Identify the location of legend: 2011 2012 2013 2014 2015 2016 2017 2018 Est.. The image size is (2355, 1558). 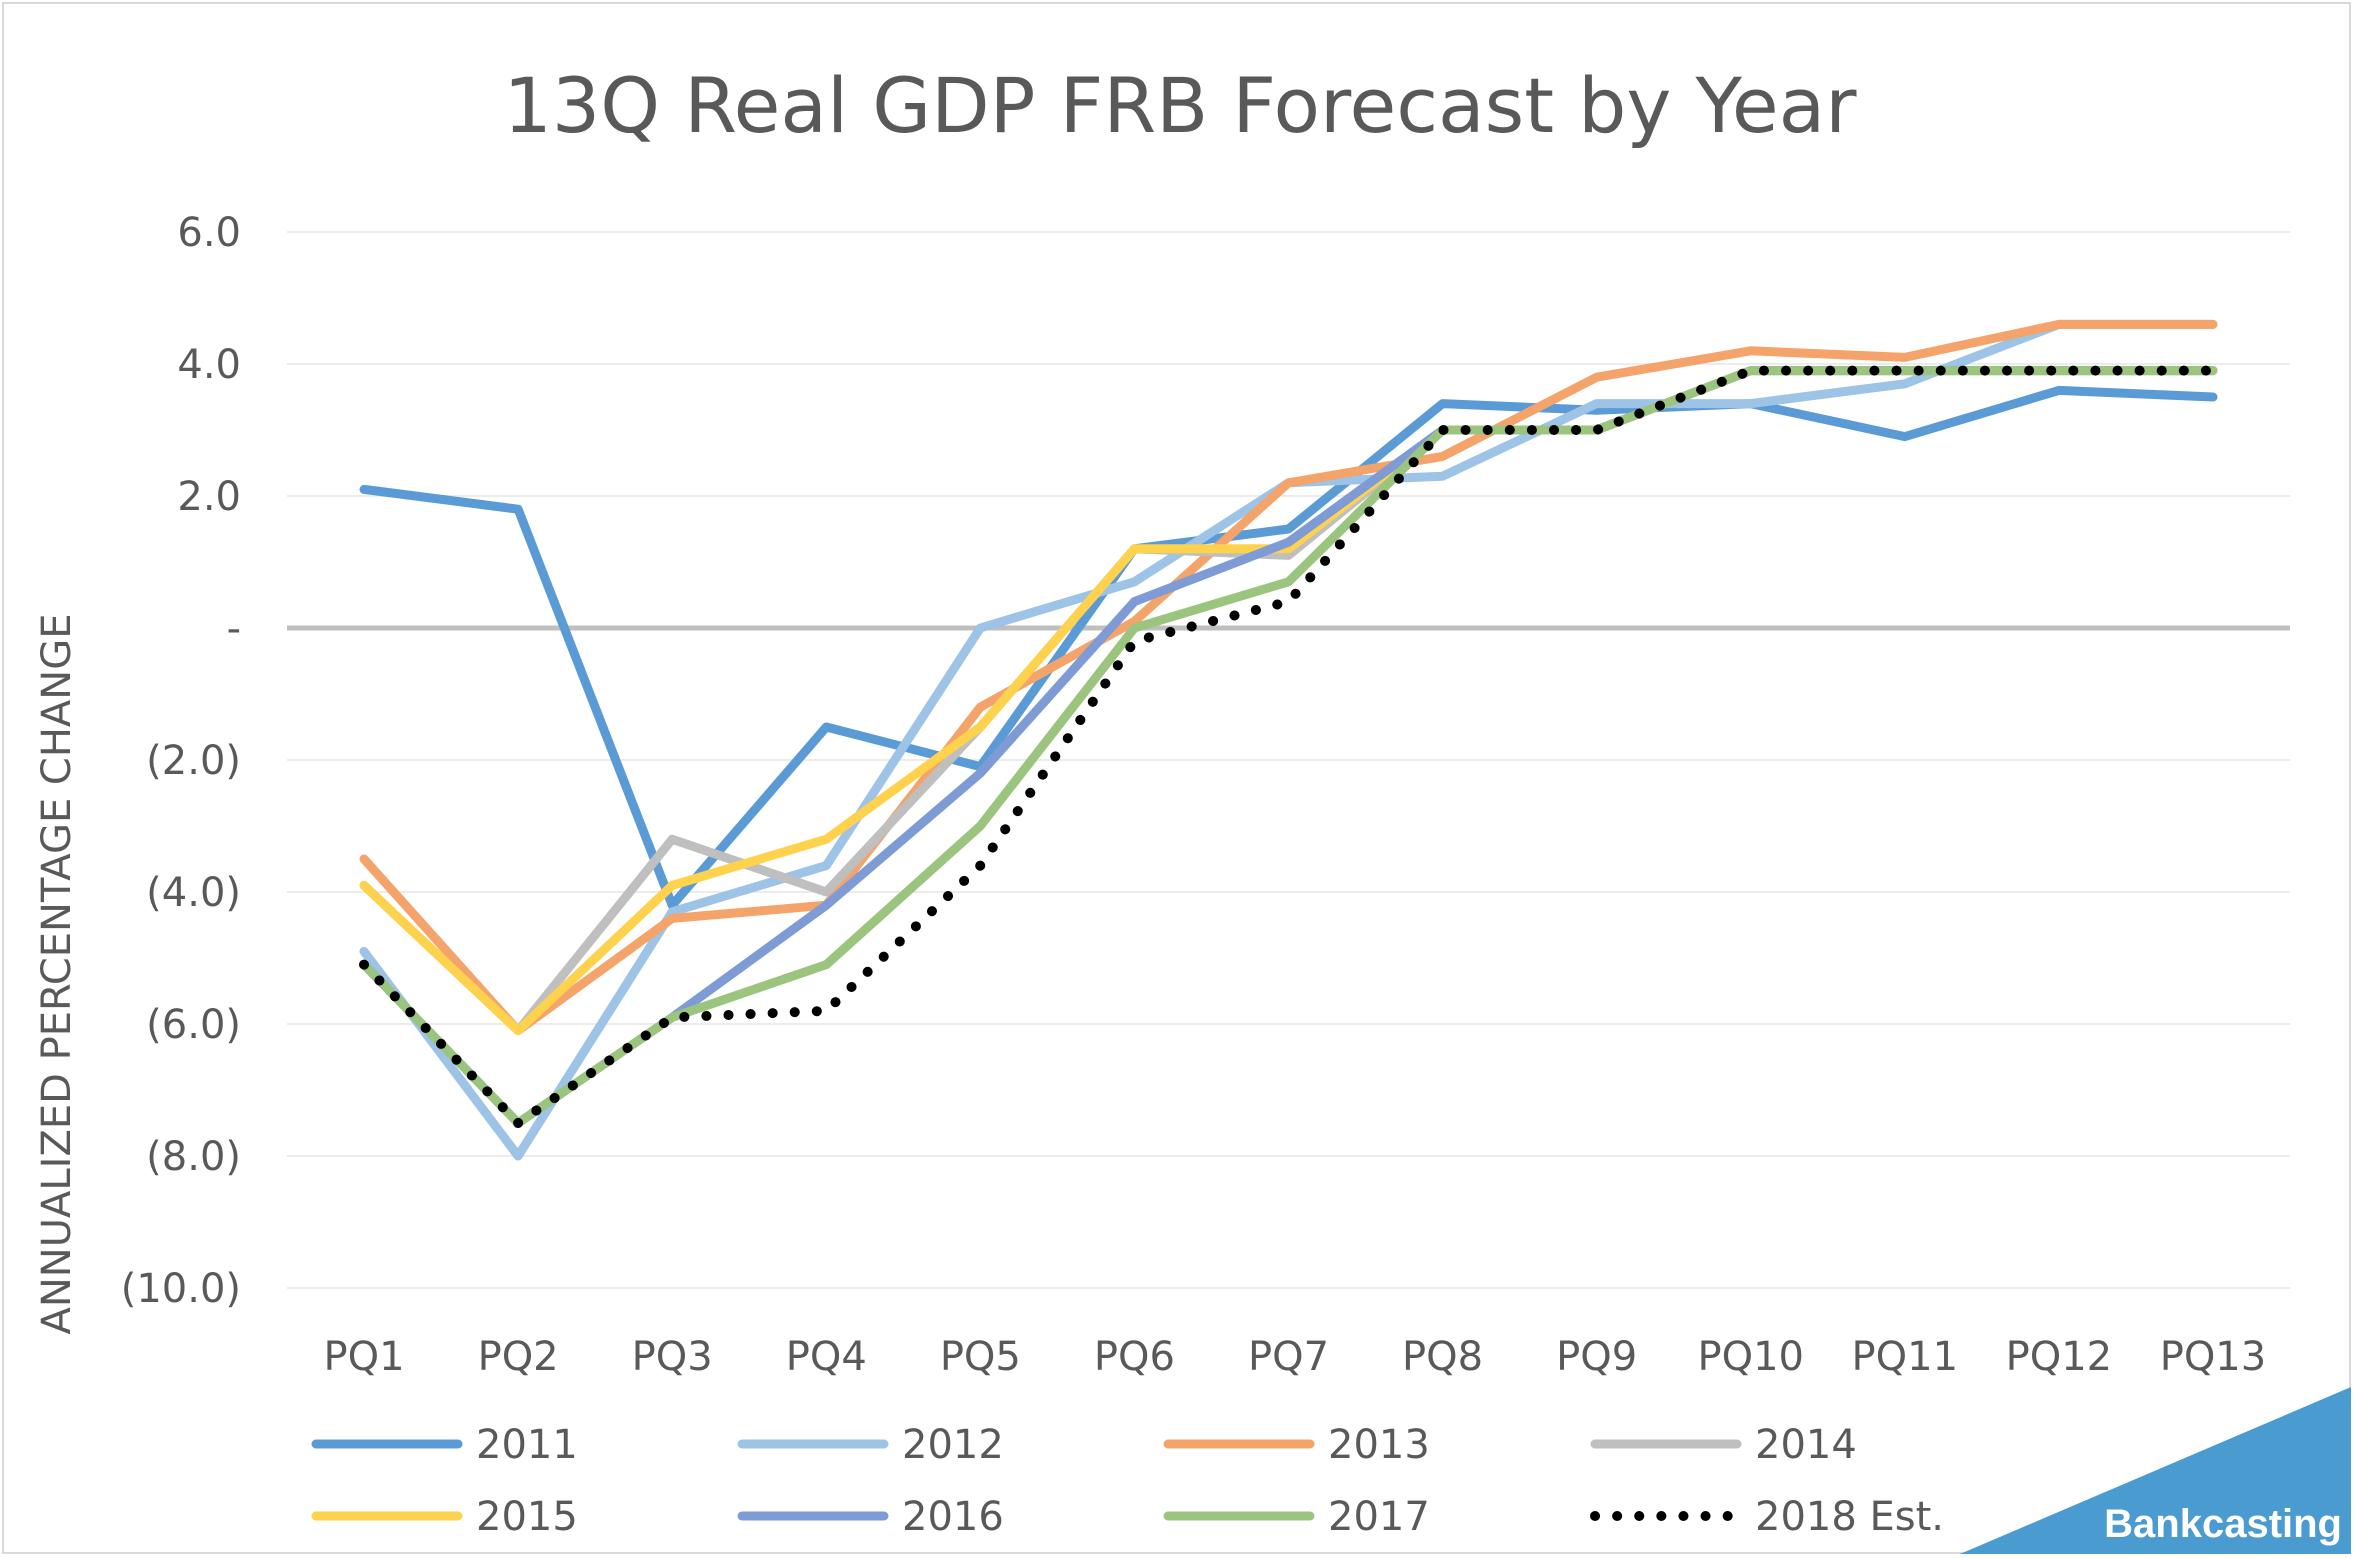
(1127, 1481).